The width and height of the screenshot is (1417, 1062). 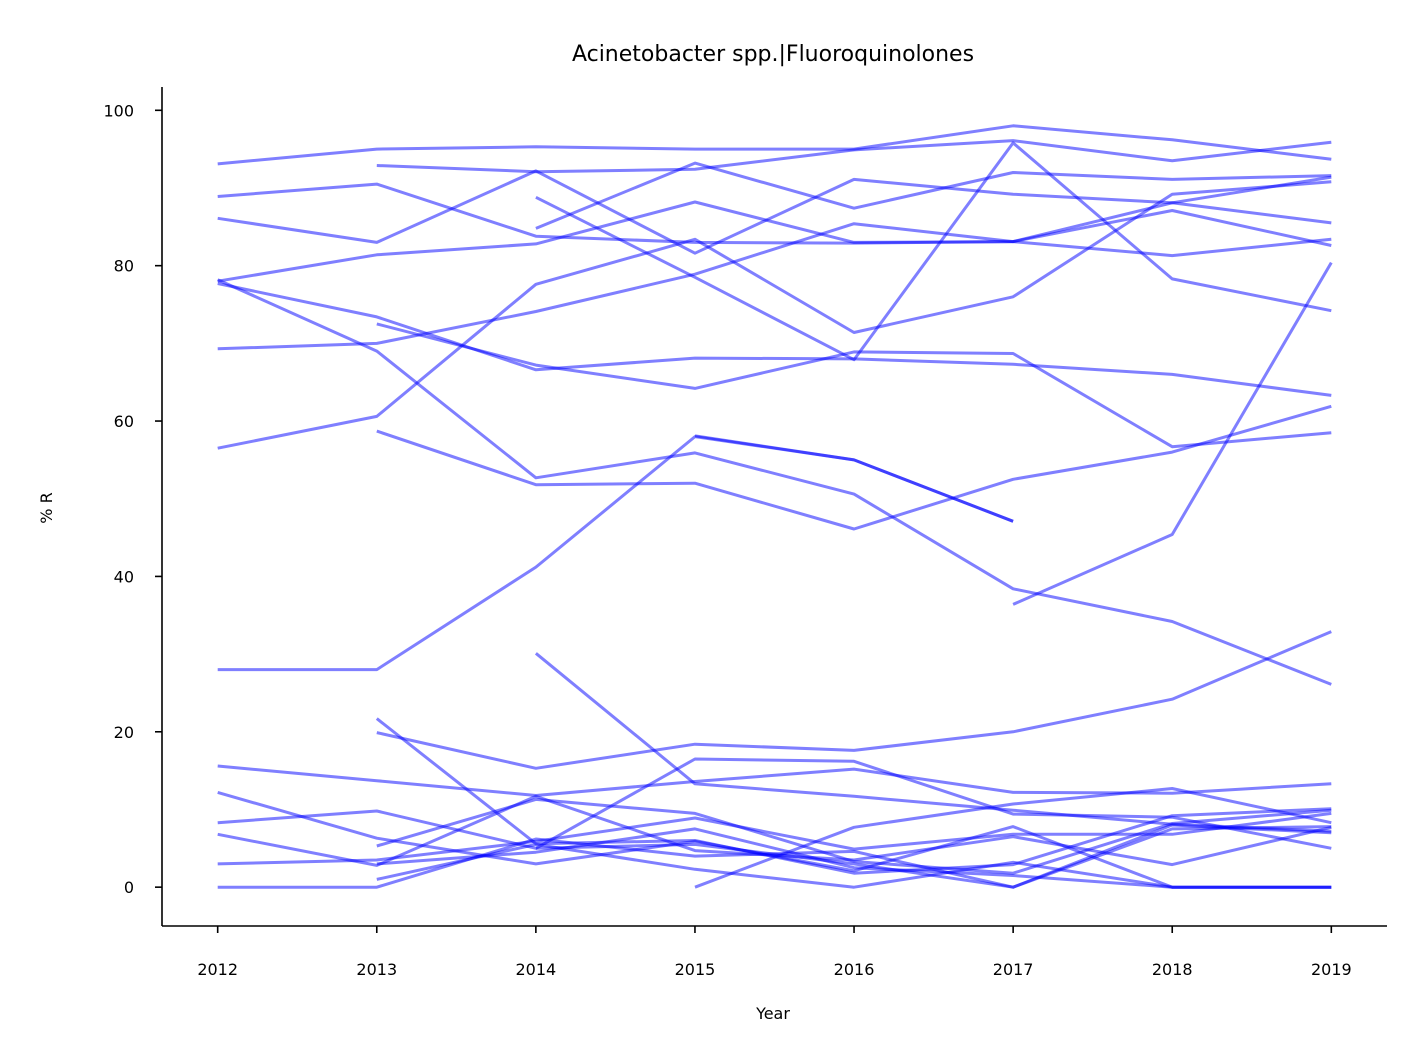 What do you see at coordinates (124, 576) in the screenshot?
I see `y-tick-label: 40` at bounding box center [124, 576].